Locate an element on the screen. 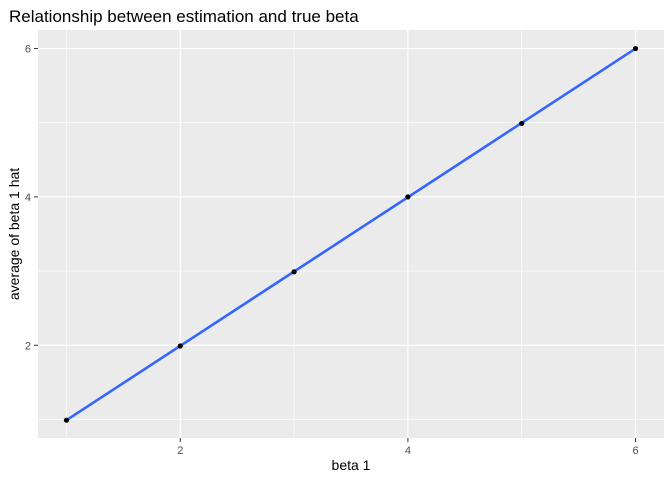 The image size is (672, 480). y-axis-title: average of beta 1 hat is located at coordinates (14, 234).